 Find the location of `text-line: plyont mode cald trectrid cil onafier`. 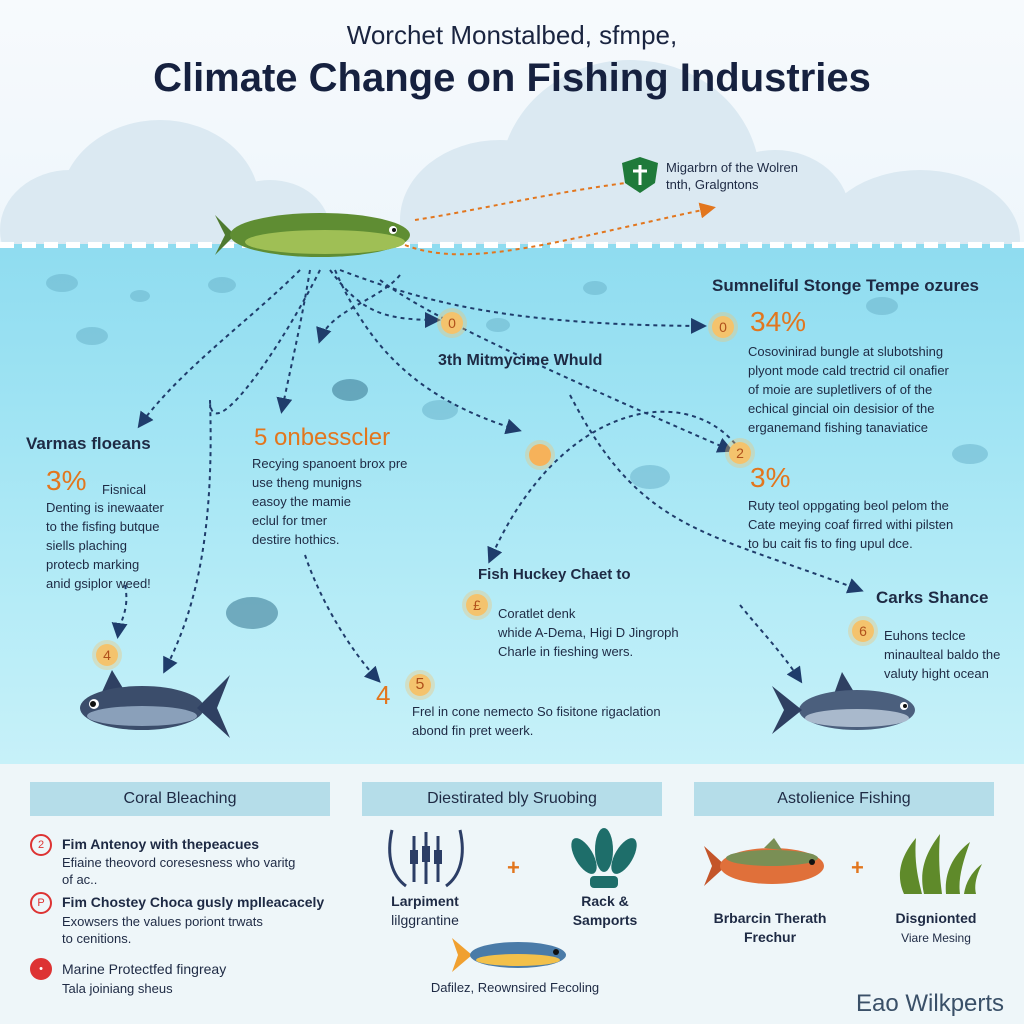

text-line: plyont mode cald trectrid cil onafier is located at coordinates (848, 370).